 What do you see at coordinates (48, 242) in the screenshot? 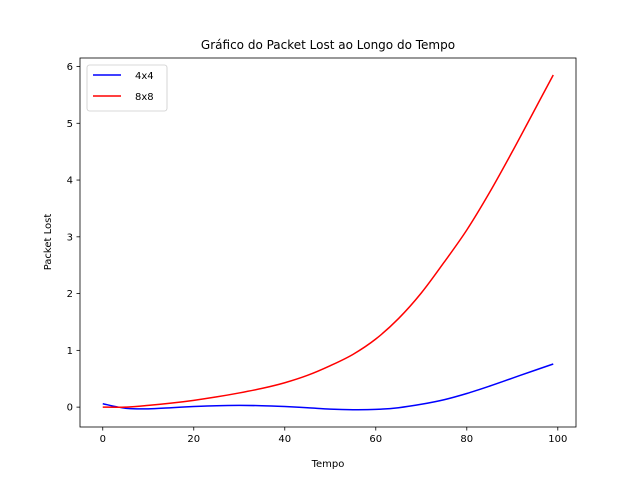
I see `y-axis-label: Packet Lost` at bounding box center [48, 242].